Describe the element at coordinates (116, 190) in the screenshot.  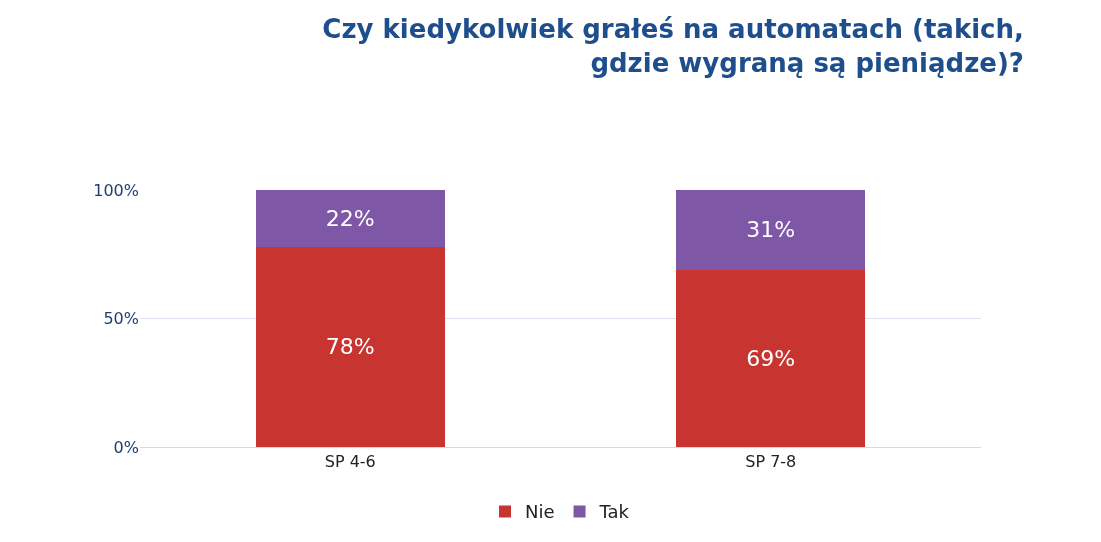
I see `y-tick-label: 100%` at that location.